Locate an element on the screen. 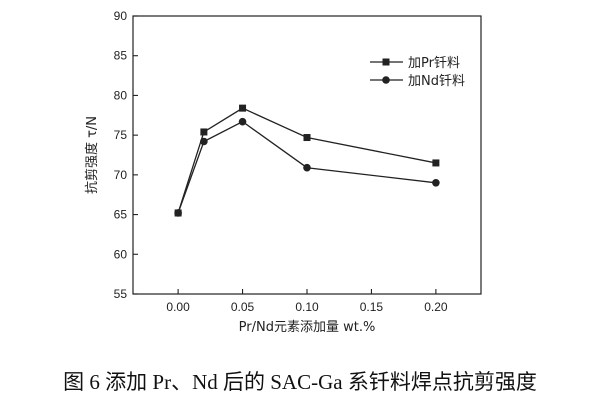  y-tick-label: 55 is located at coordinates (121, 294).